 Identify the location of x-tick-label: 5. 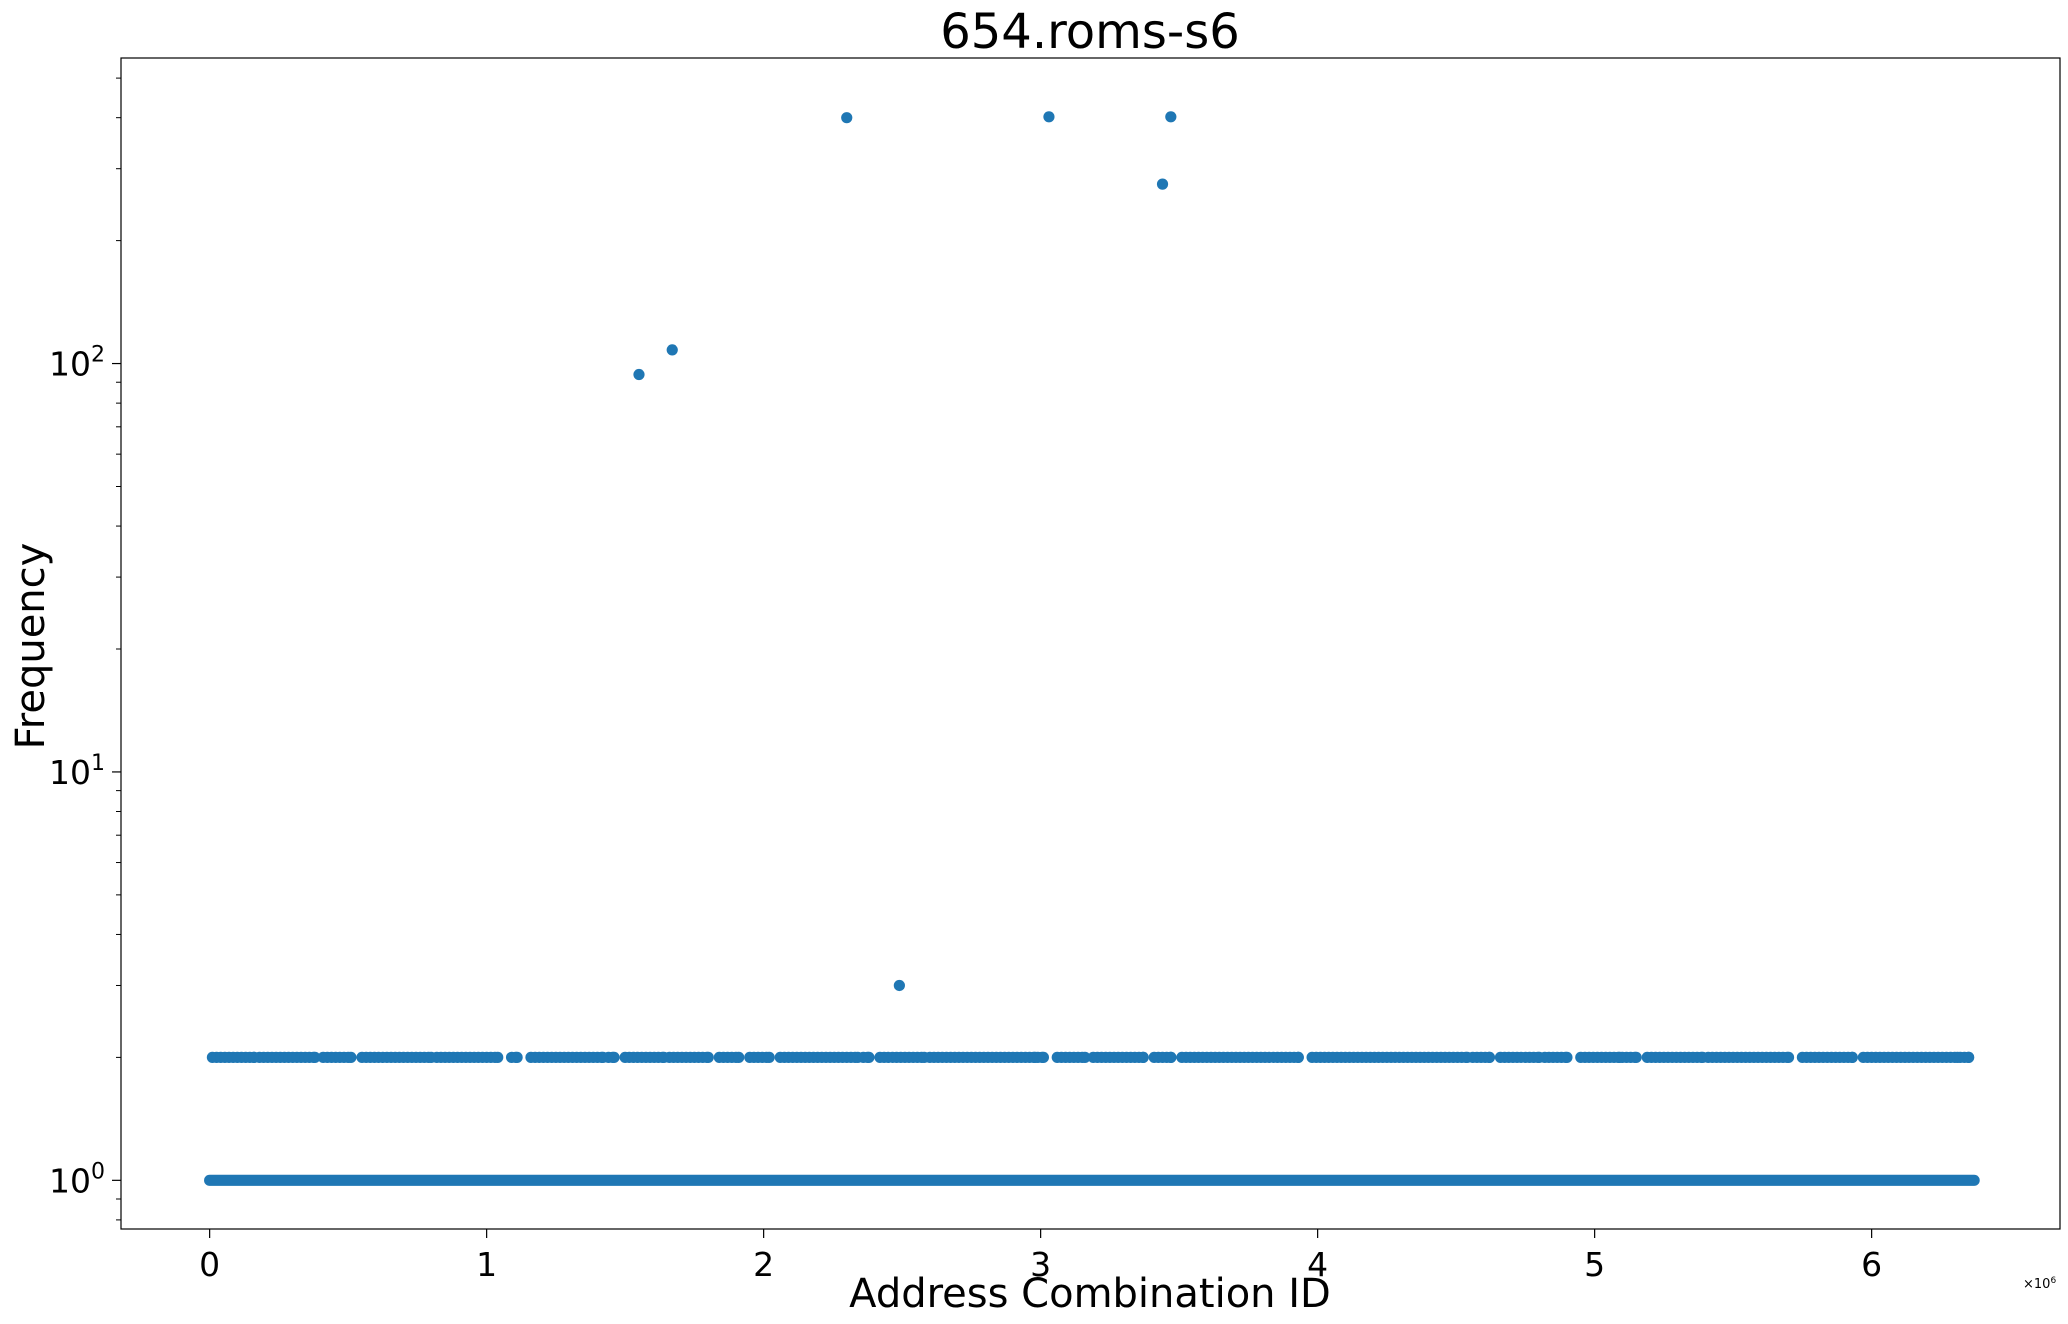
(1594, 1264).